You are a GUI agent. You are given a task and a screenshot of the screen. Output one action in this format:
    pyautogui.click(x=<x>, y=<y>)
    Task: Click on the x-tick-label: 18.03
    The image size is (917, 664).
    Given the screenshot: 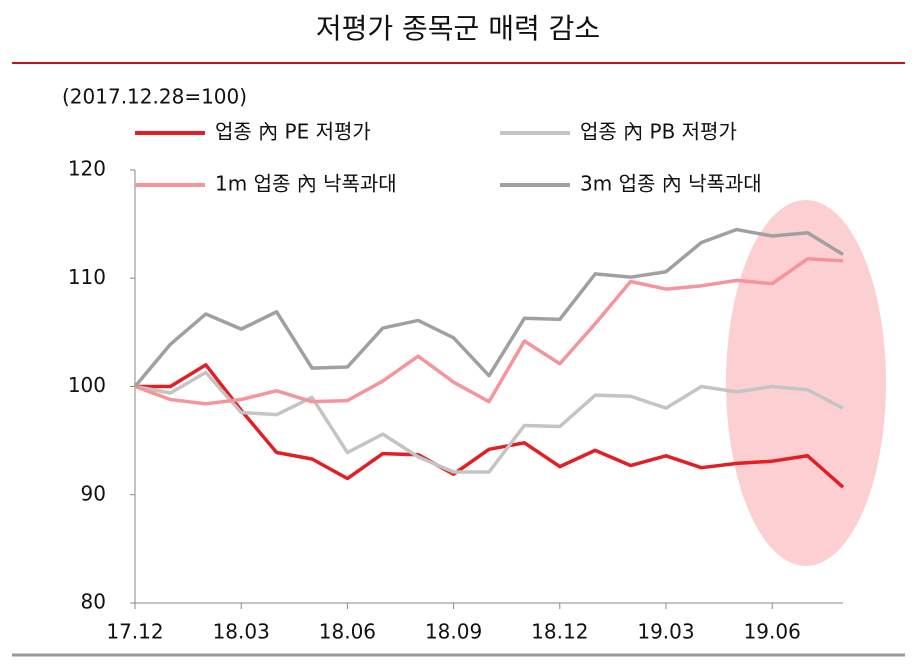 What is the action you would take?
    pyautogui.click(x=241, y=632)
    